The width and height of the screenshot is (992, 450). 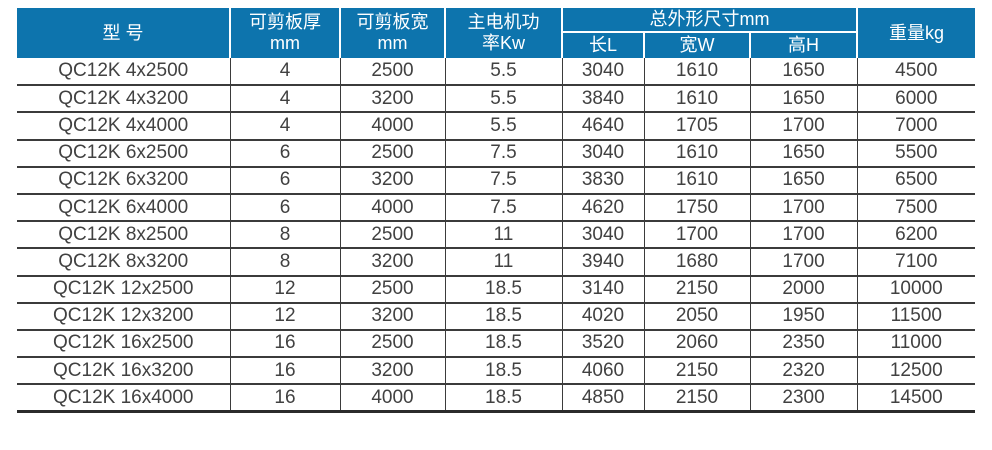 I want to click on cell-height: 1950, so click(x=804, y=316).